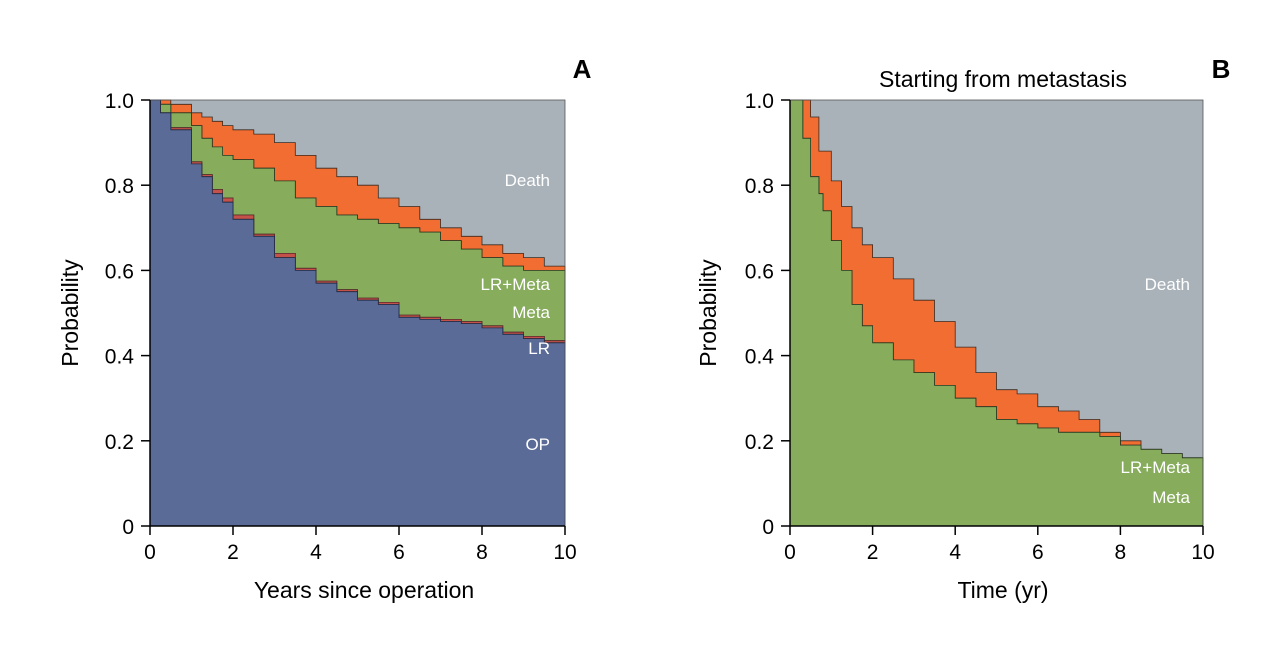 Image resolution: width=1286 pixels, height=651 pixels. I want to click on a-x-tick-label: 6, so click(399, 552).